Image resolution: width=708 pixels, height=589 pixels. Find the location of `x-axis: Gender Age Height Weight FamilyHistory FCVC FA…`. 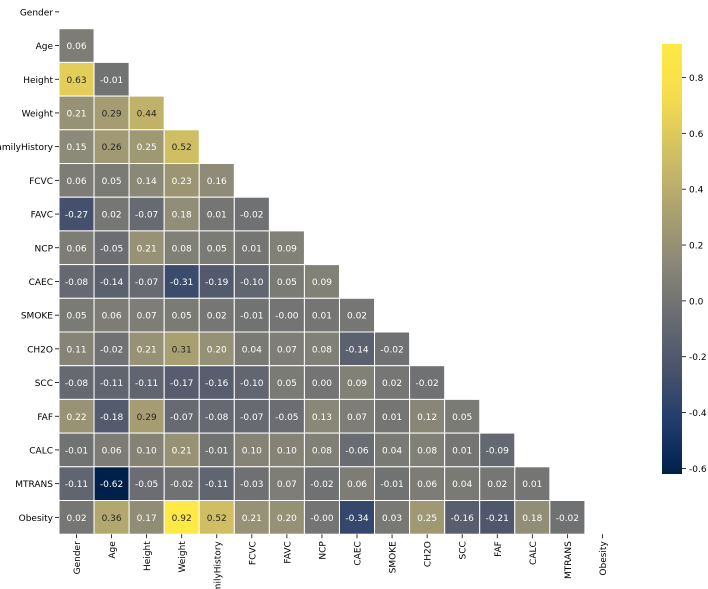

x-axis: Gender Age Height Weight FamilyHistory FCVC FA… is located at coordinates (341, 561).